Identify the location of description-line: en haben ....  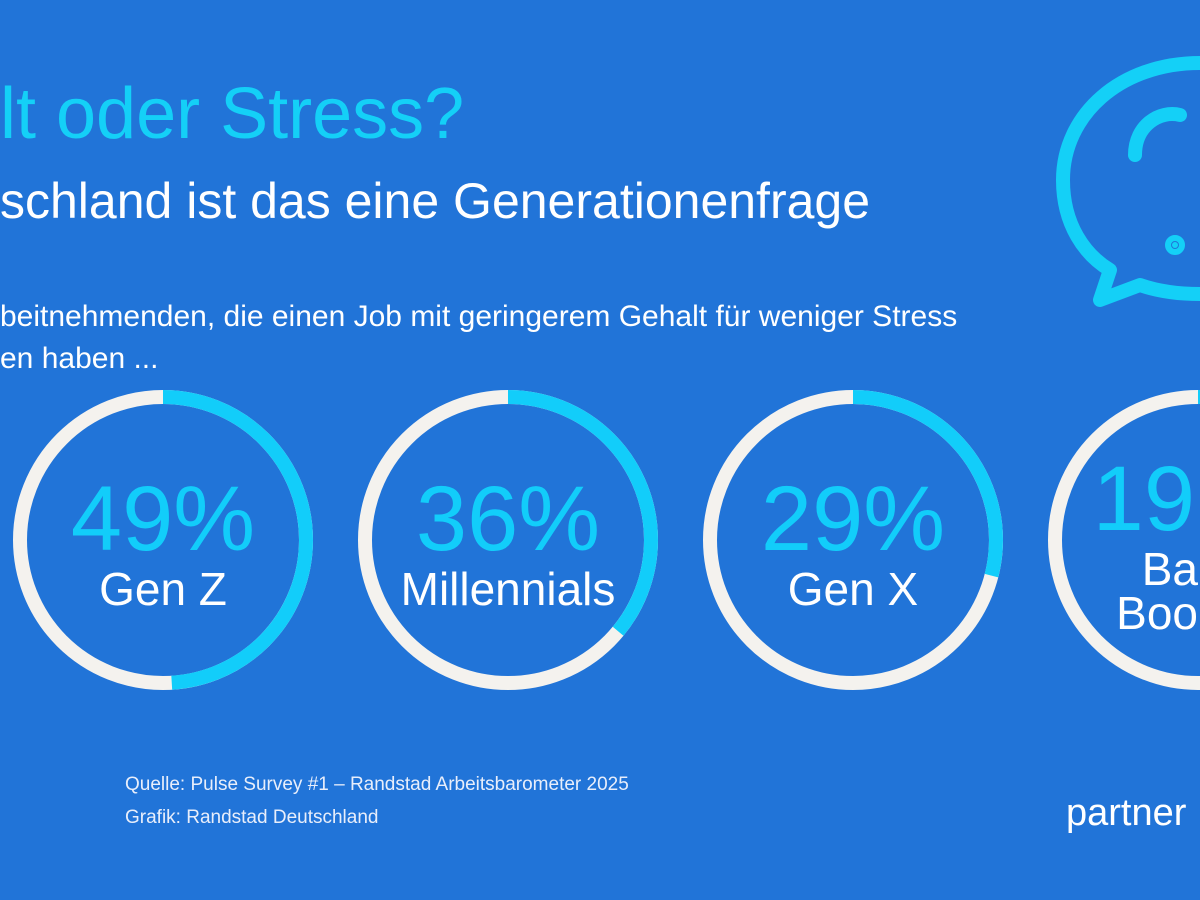
(79, 358).